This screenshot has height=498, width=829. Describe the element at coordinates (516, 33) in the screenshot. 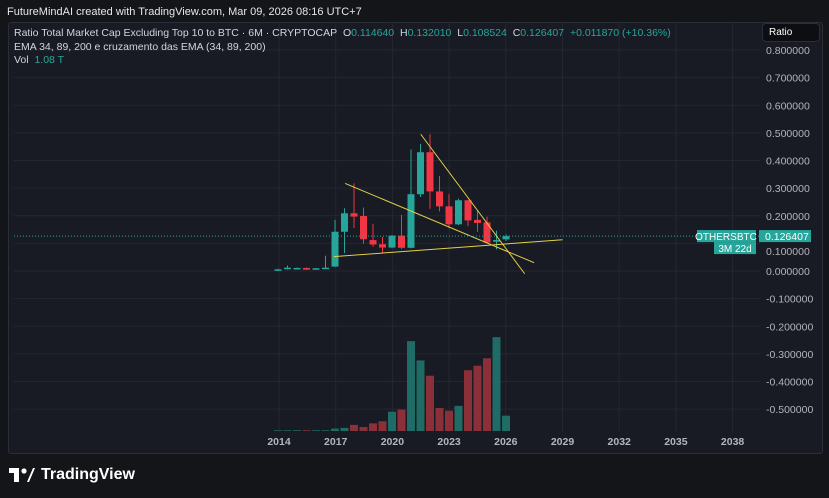

I see `close-label: C` at that location.